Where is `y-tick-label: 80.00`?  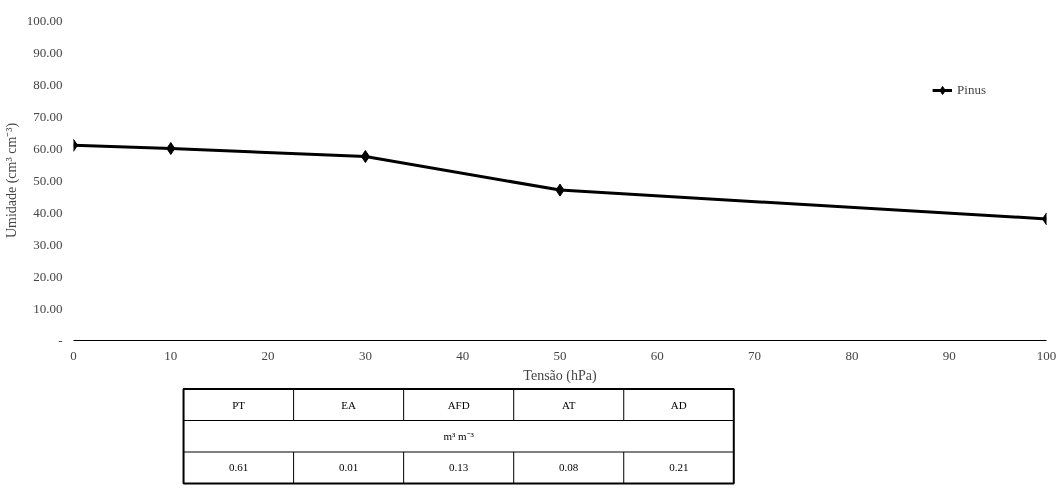
y-tick-label: 80.00 is located at coordinates (48, 84).